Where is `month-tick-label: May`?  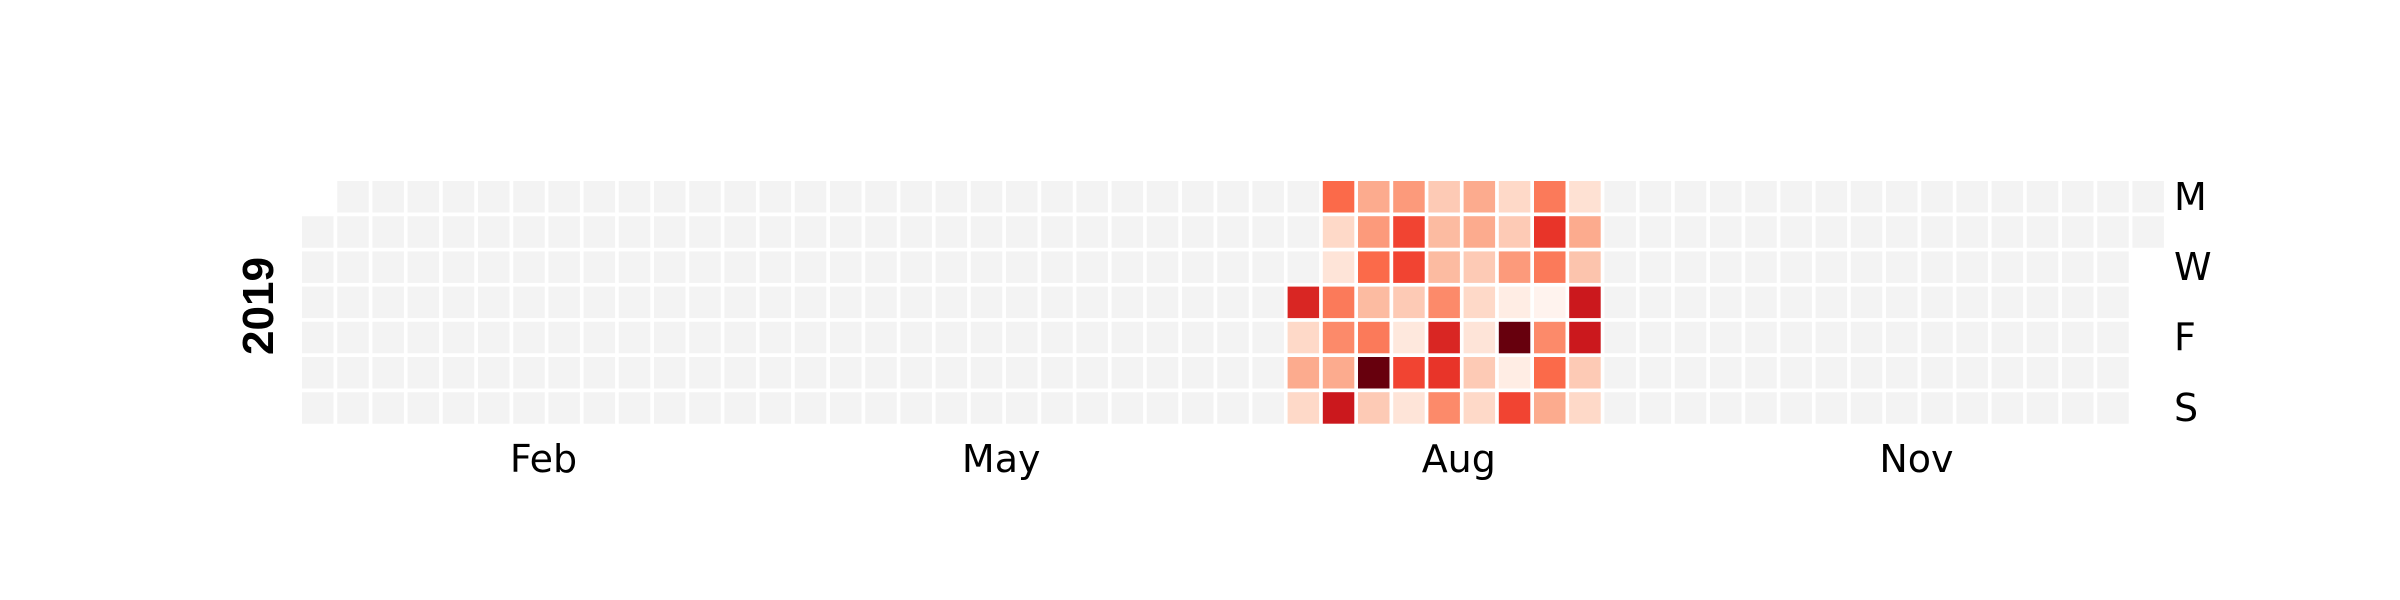
month-tick-label: May is located at coordinates (1001, 459).